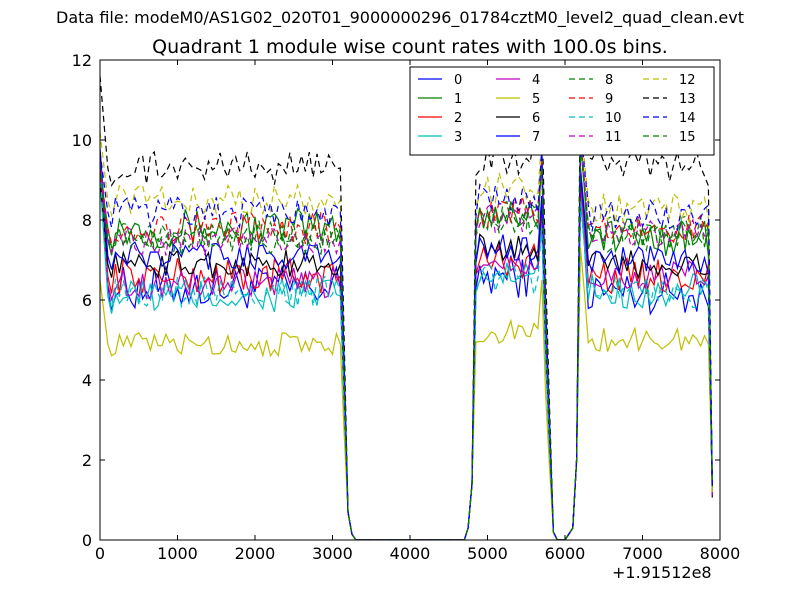 The image size is (800, 600). What do you see at coordinates (100, 553) in the screenshot?
I see `x-tick-label: 0` at bounding box center [100, 553].